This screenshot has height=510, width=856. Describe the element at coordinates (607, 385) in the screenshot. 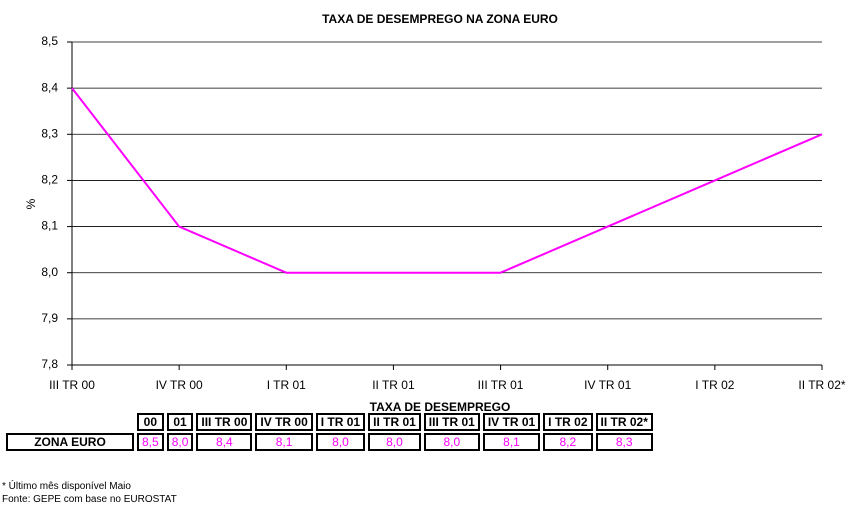

I see `x-tick-label: IV TR 01` at that location.